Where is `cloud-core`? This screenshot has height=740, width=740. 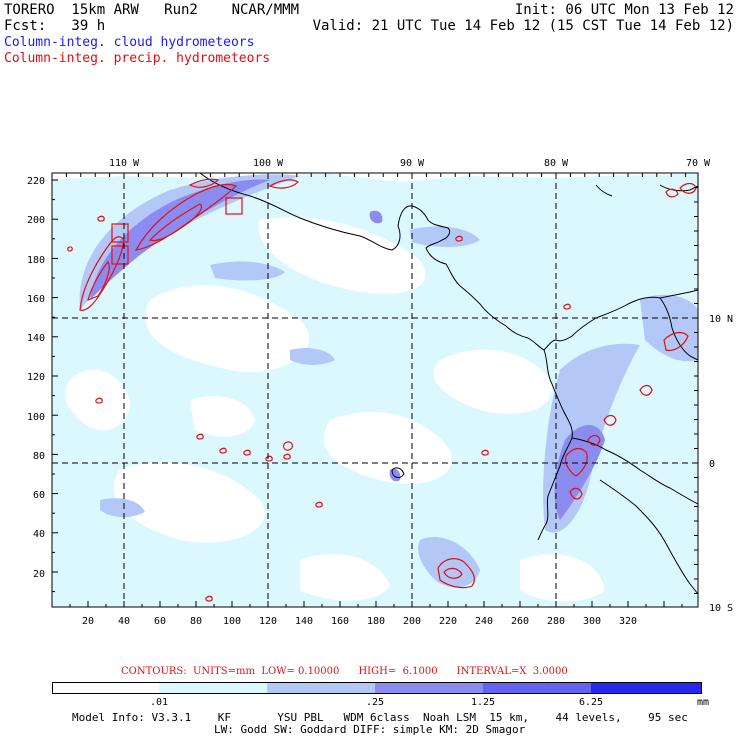 cloud-core is located at coordinates (376, 217).